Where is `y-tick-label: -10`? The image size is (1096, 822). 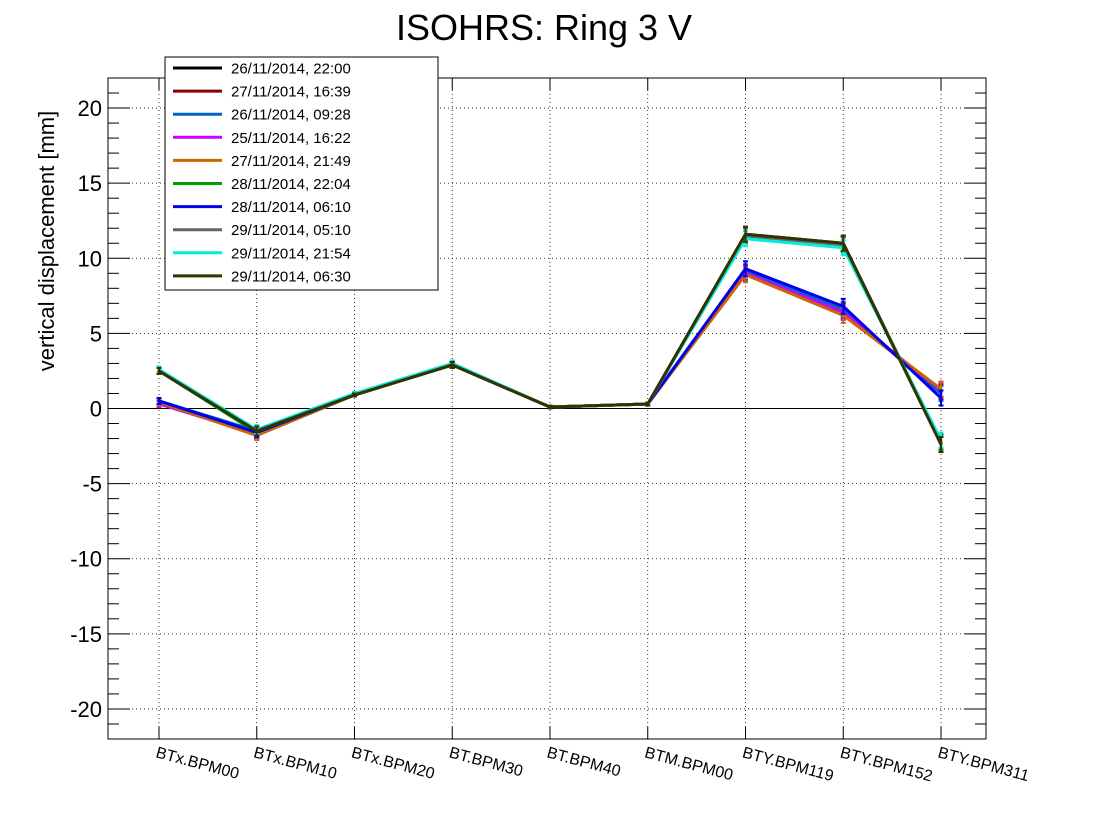
y-tick-label: -10 is located at coordinates (86, 559).